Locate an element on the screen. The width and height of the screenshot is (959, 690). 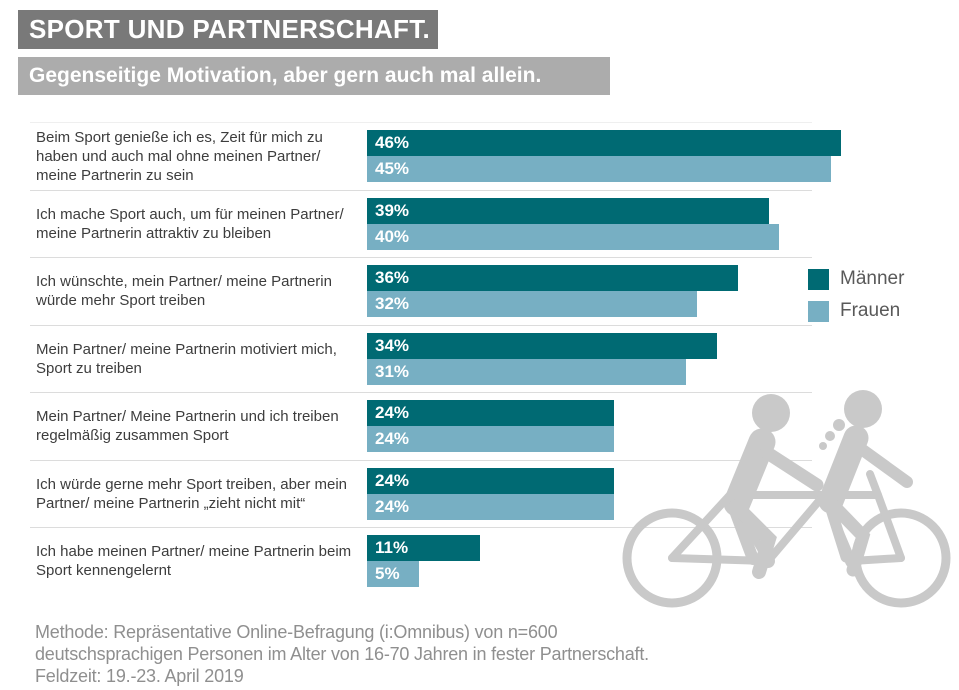
legend-label-frauen: Frauen is located at coordinates (870, 310).